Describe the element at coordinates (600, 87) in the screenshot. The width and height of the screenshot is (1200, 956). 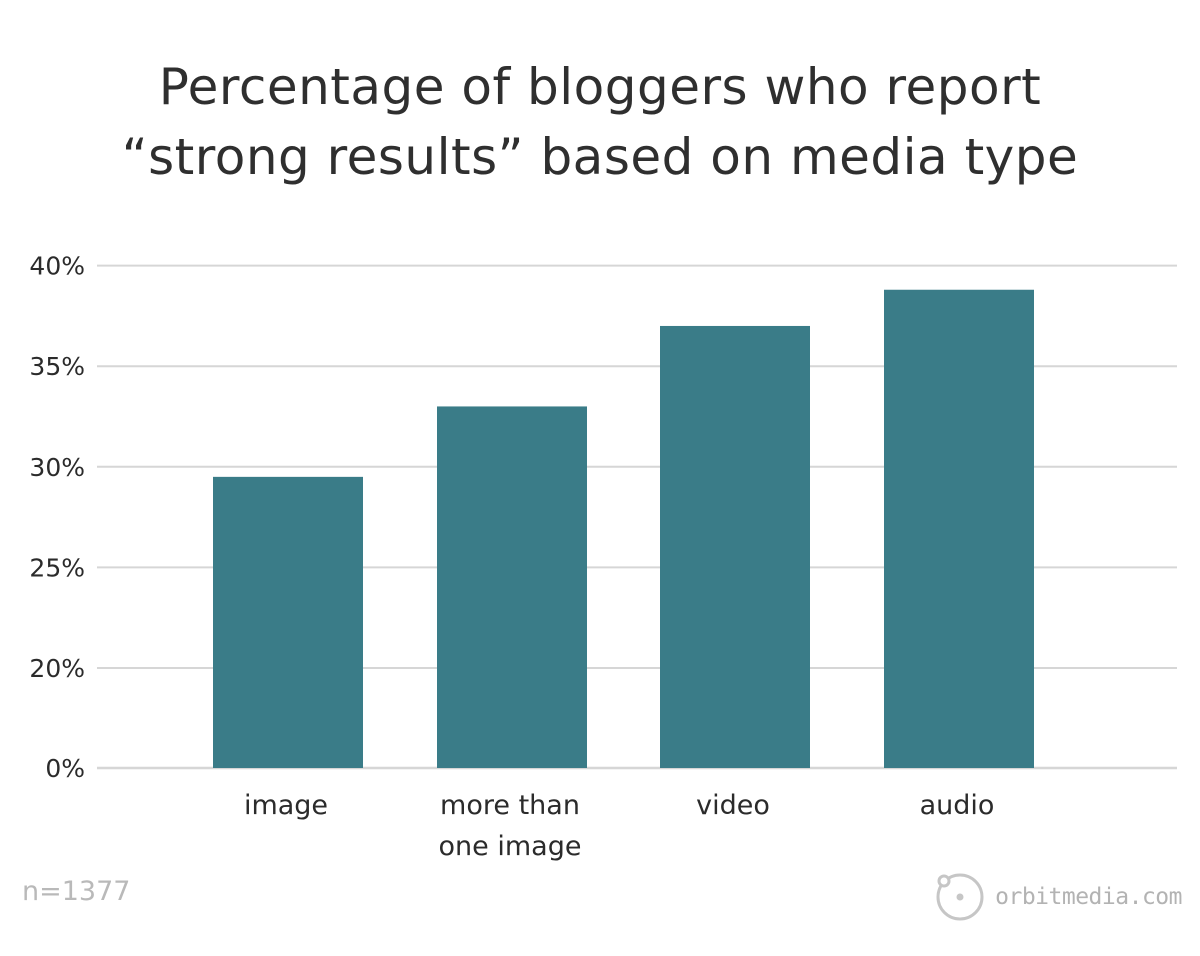
I see `chart-title-line-1: Percentage of bloggers who report` at that location.